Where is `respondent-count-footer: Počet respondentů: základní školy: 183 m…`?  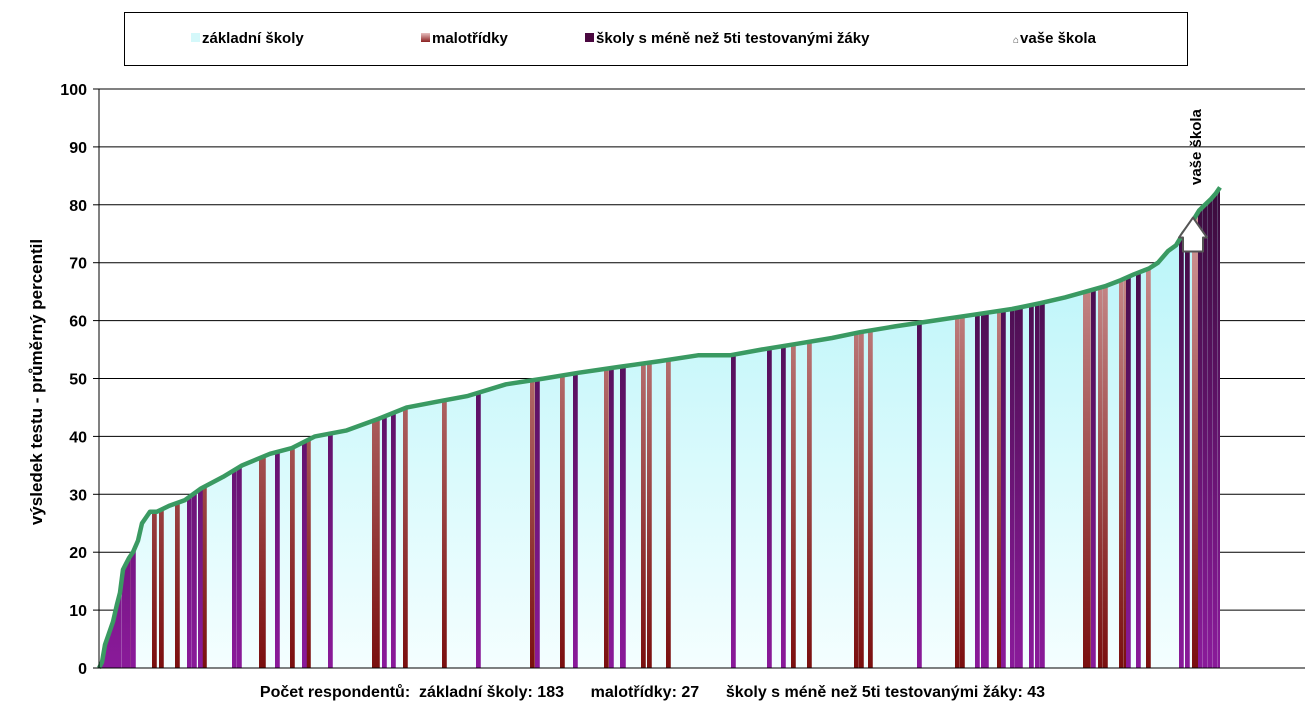
respondent-count-footer: Počet respondentů: základní školy: 183 m… is located at coordinates (652, 692).